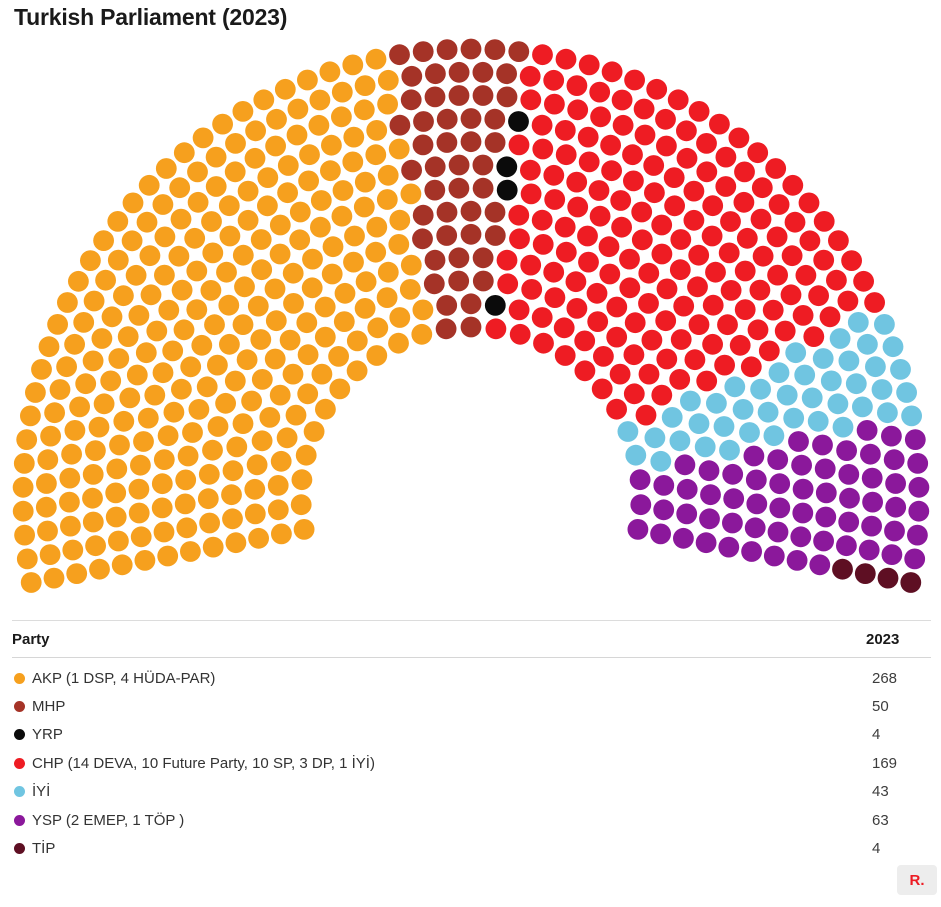  What do you see at coordinates (124, 678) in the screenshot?
I see `party-label: AKP (1 DSP, 4 HÜDA-PAR)` at bounding box center [124, 678].